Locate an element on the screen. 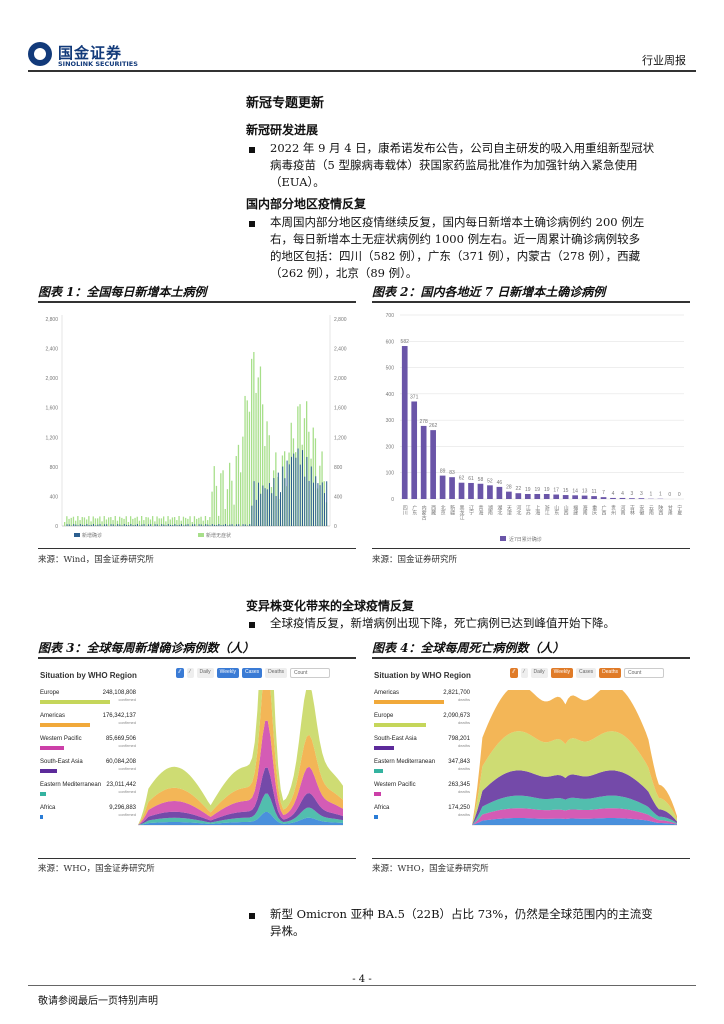 The height and width of the screenshot is (1024, 724). region-row: South-East Asia 798,201 deaths is located at coordinates (422, 747).